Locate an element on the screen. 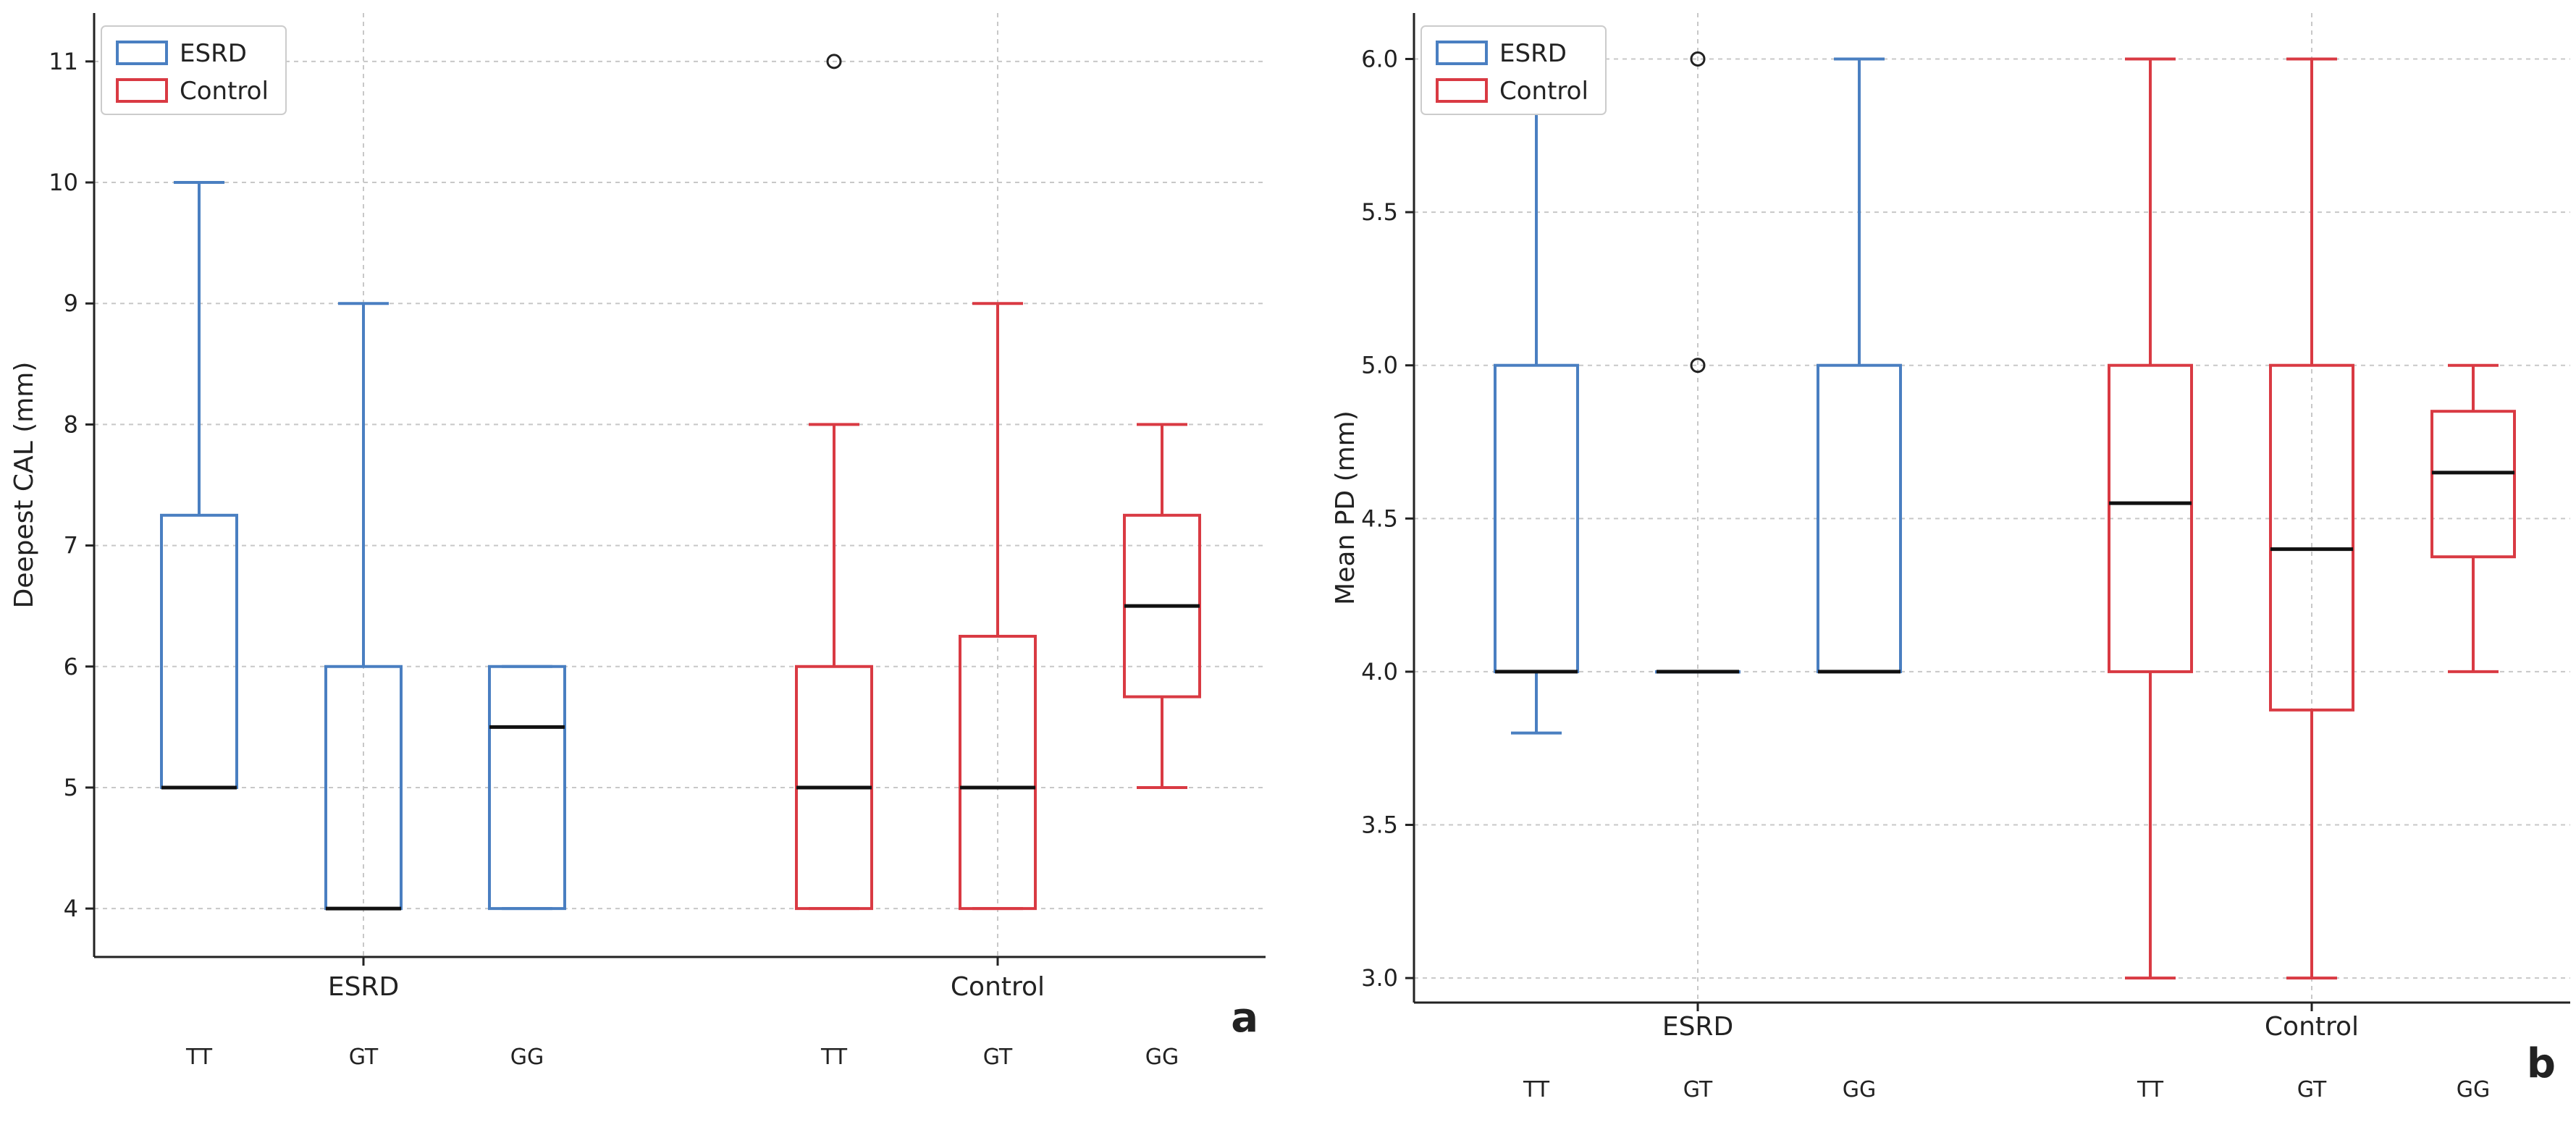 The width and height of the screenshot is (2576, 1122). y-axis-label: Mean PD (mm) is located at coordinates (1345, 507).